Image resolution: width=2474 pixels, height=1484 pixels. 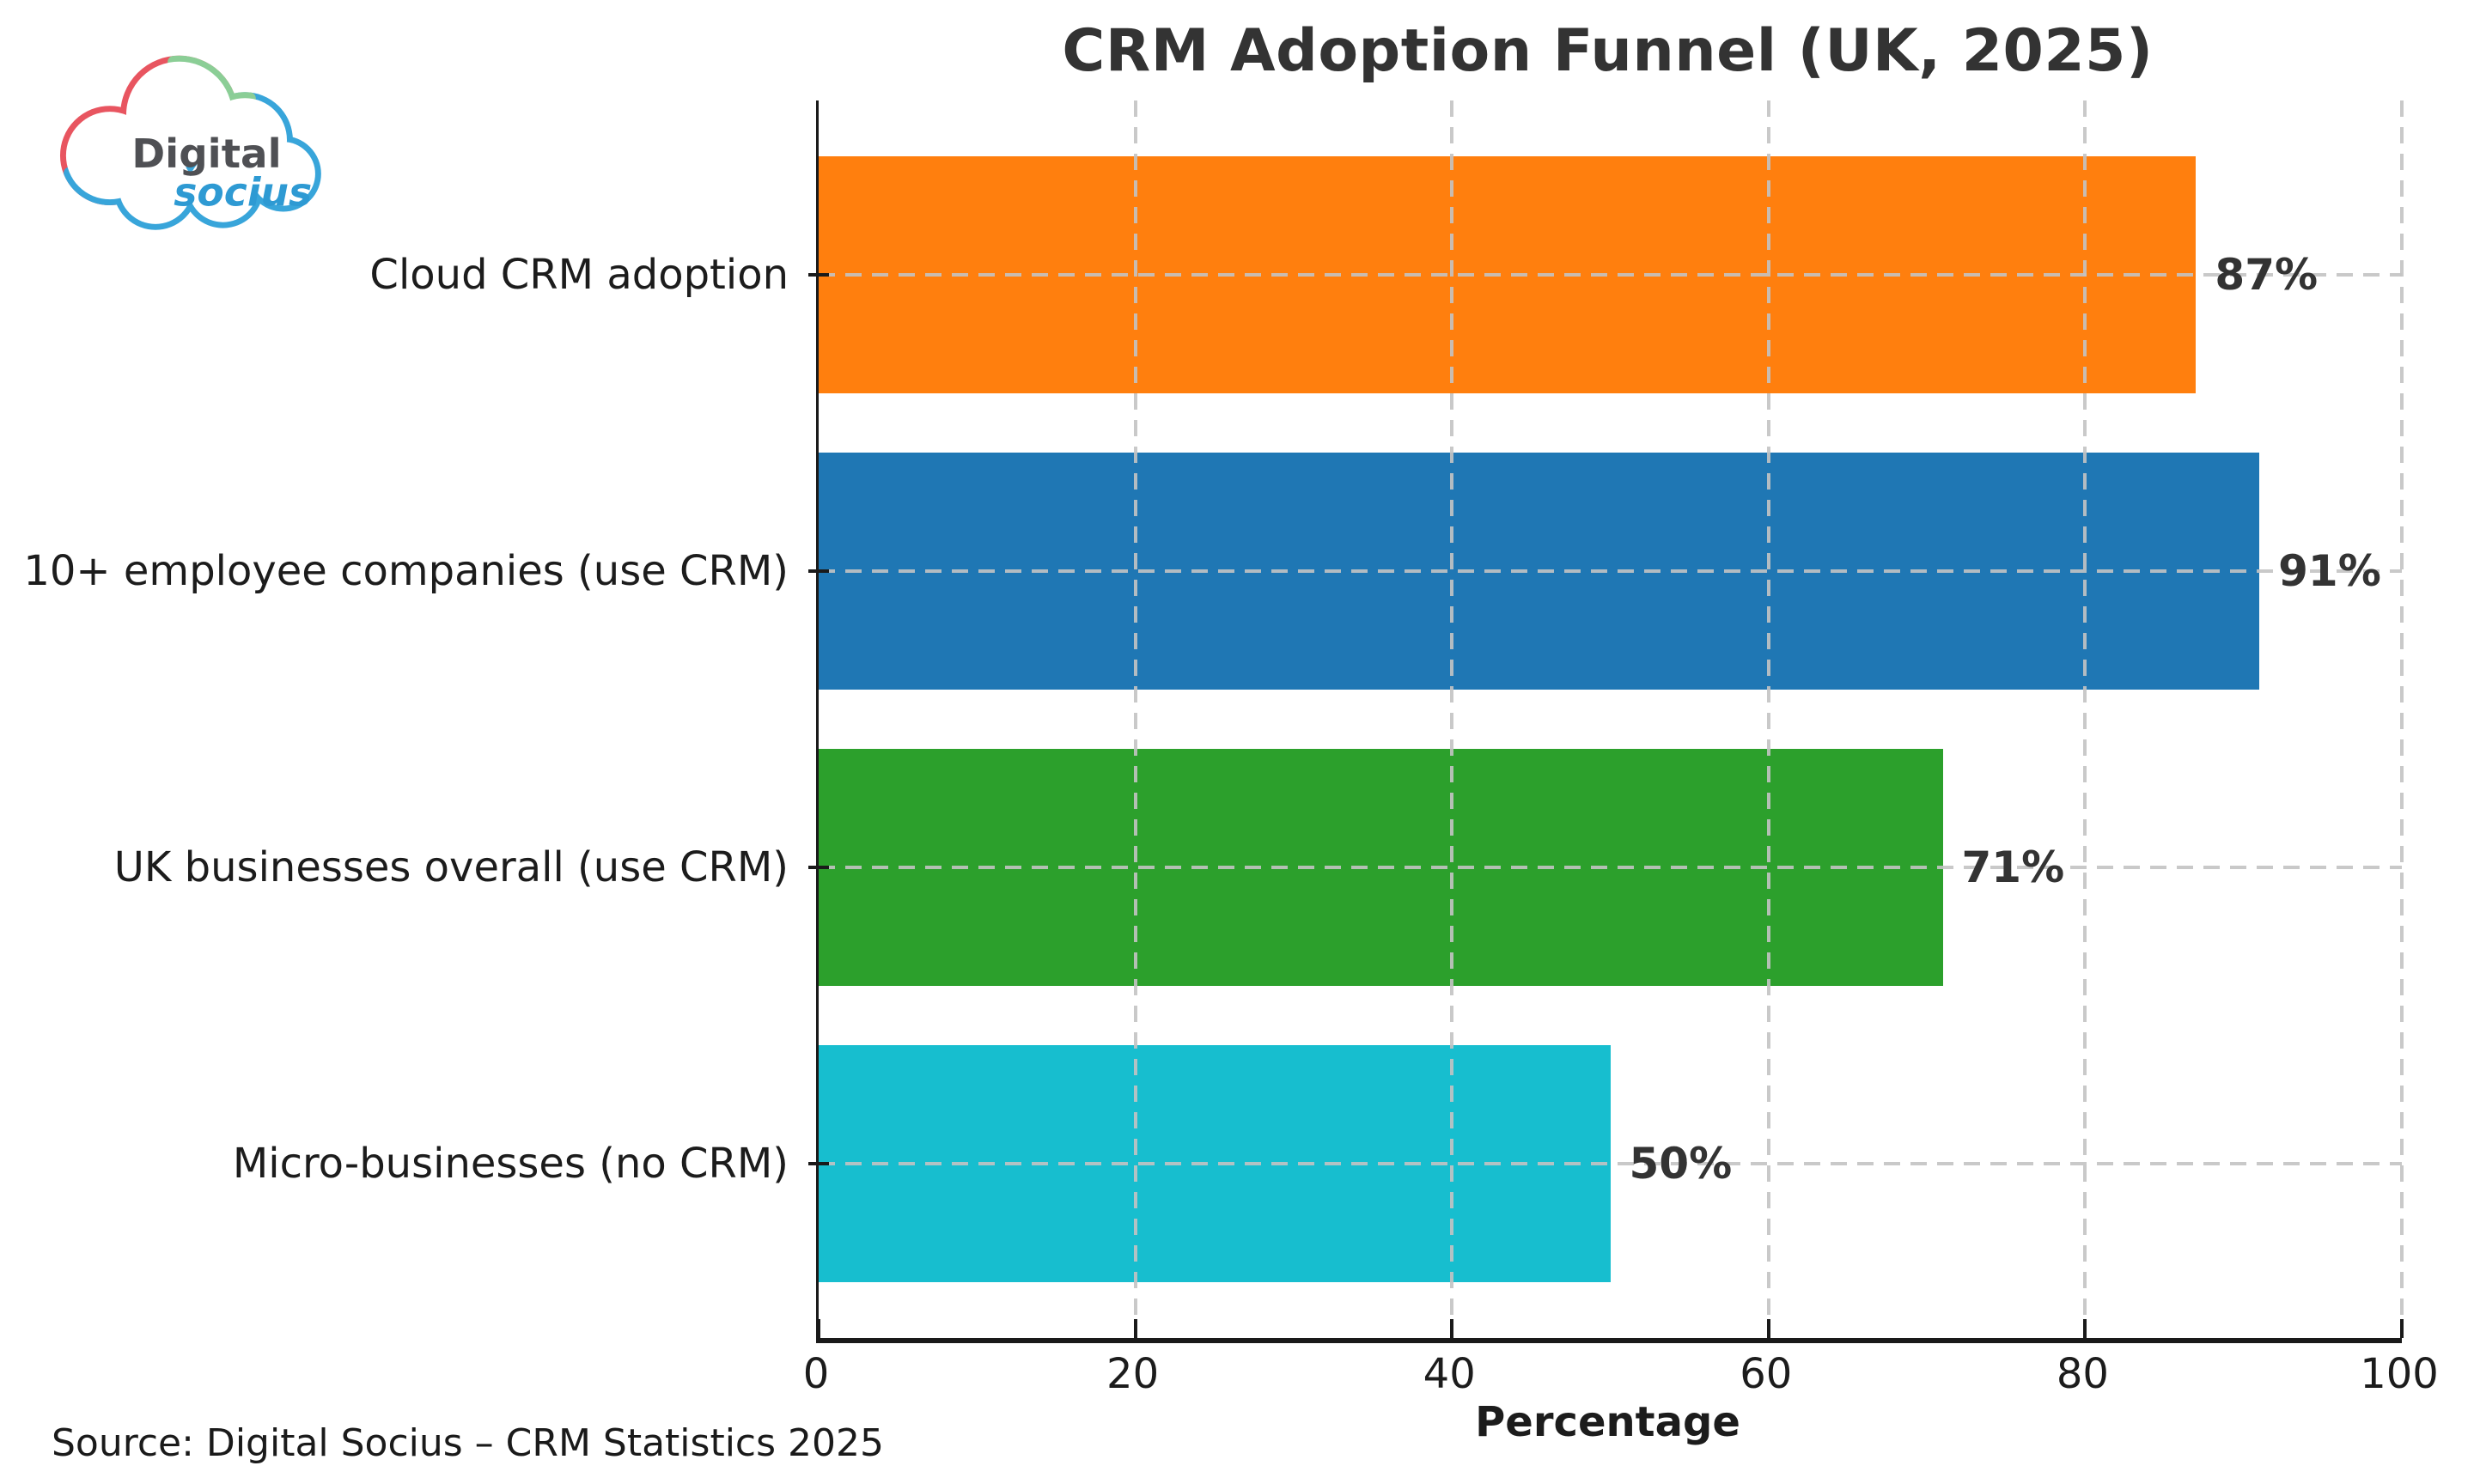 I want to click on x-axis-title: Percentage, so click(x=1607, y=1422).